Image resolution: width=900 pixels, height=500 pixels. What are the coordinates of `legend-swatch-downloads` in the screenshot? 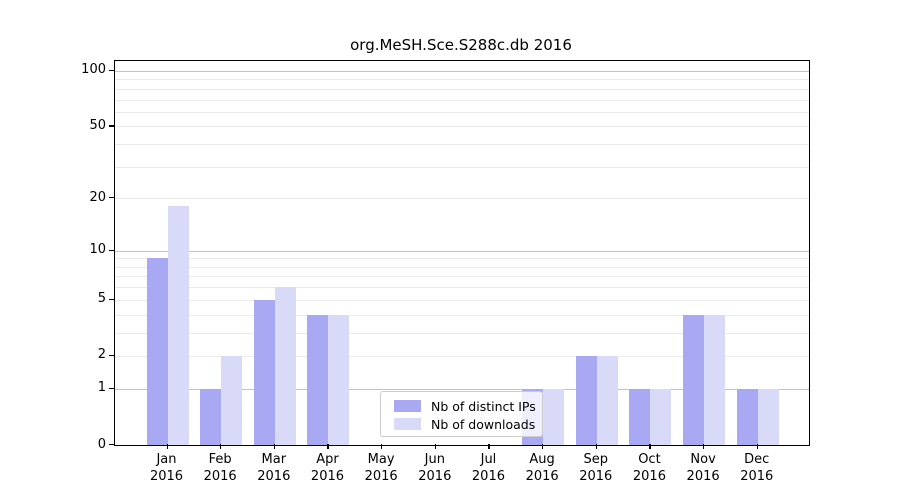 It's located at (407, 424).